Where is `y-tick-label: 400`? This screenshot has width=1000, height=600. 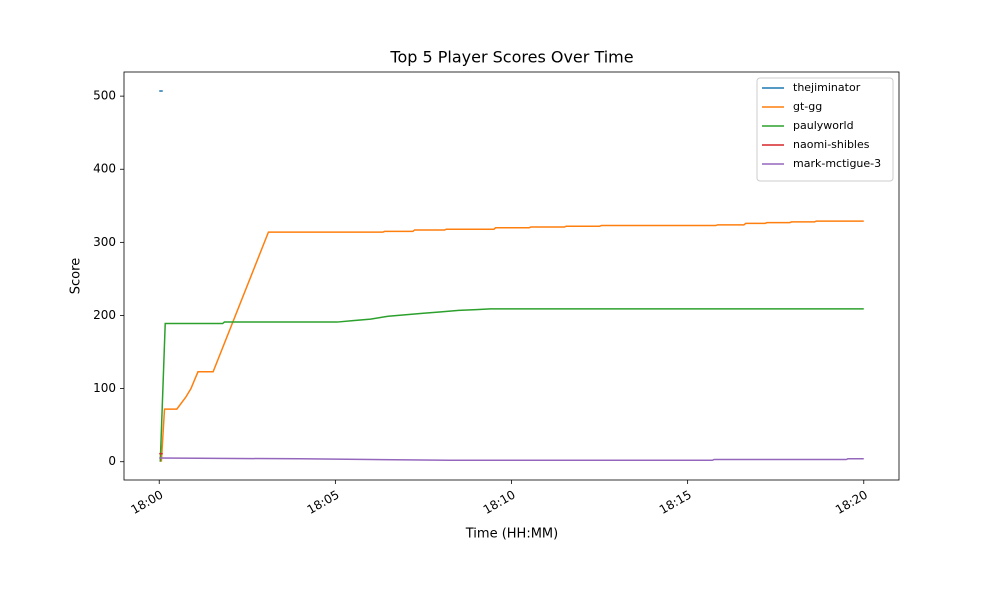
y-tick-label: 400 is located at coordinates (104, 169).